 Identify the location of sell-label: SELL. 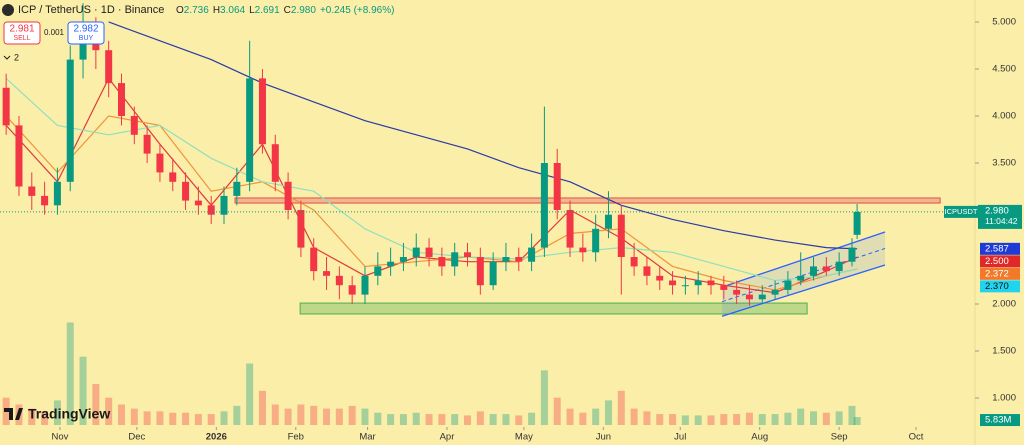
(21, 38).